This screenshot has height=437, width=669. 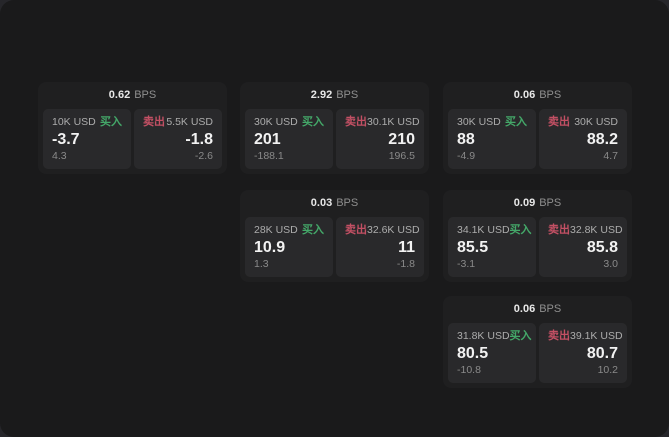 I want to click on buy-delta: -10.8, so click(x=469, y=370).